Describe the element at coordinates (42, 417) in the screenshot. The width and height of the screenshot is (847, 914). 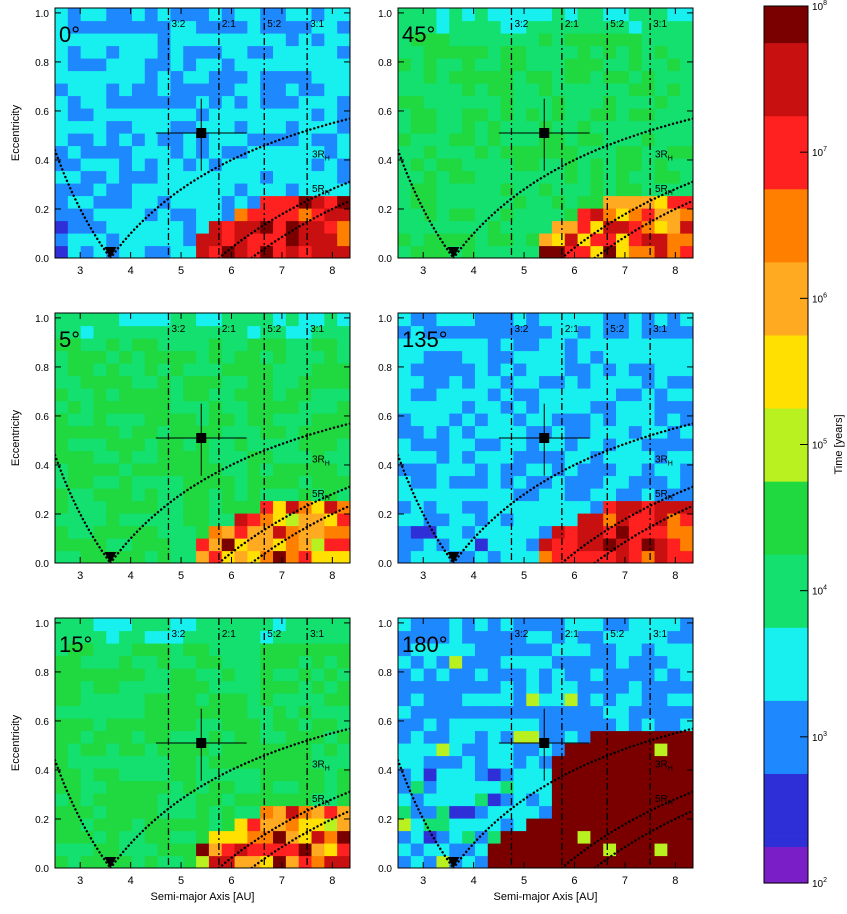
I see `y-tick-label: 0.6` at that location.